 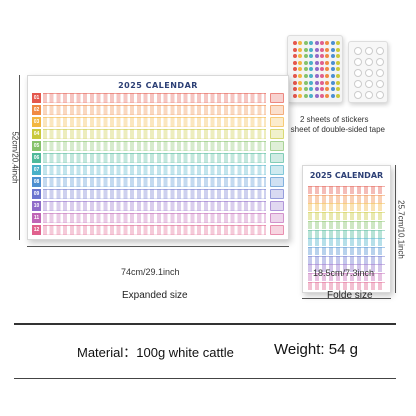 I want to click on material-label: Material, so click(x=100, y=352).